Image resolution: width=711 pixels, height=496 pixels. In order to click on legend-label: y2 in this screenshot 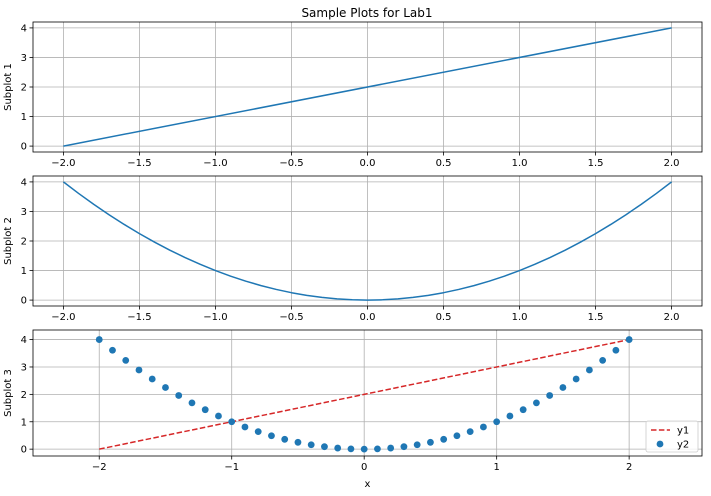, I will do `click(683, 445)`.